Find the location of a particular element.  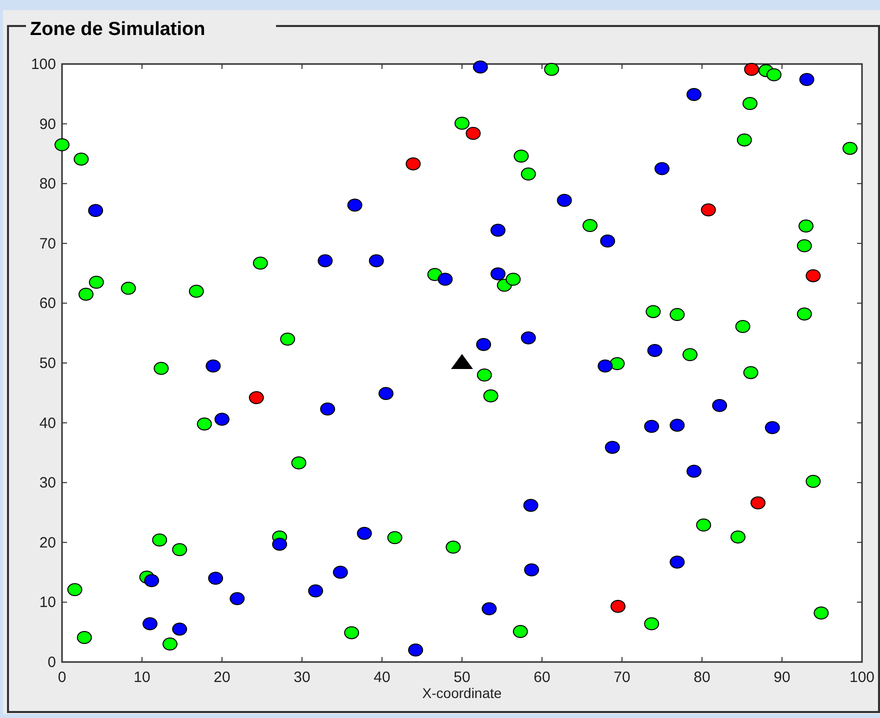

x-tick-label: 70 is located at coordinates (622, 677).